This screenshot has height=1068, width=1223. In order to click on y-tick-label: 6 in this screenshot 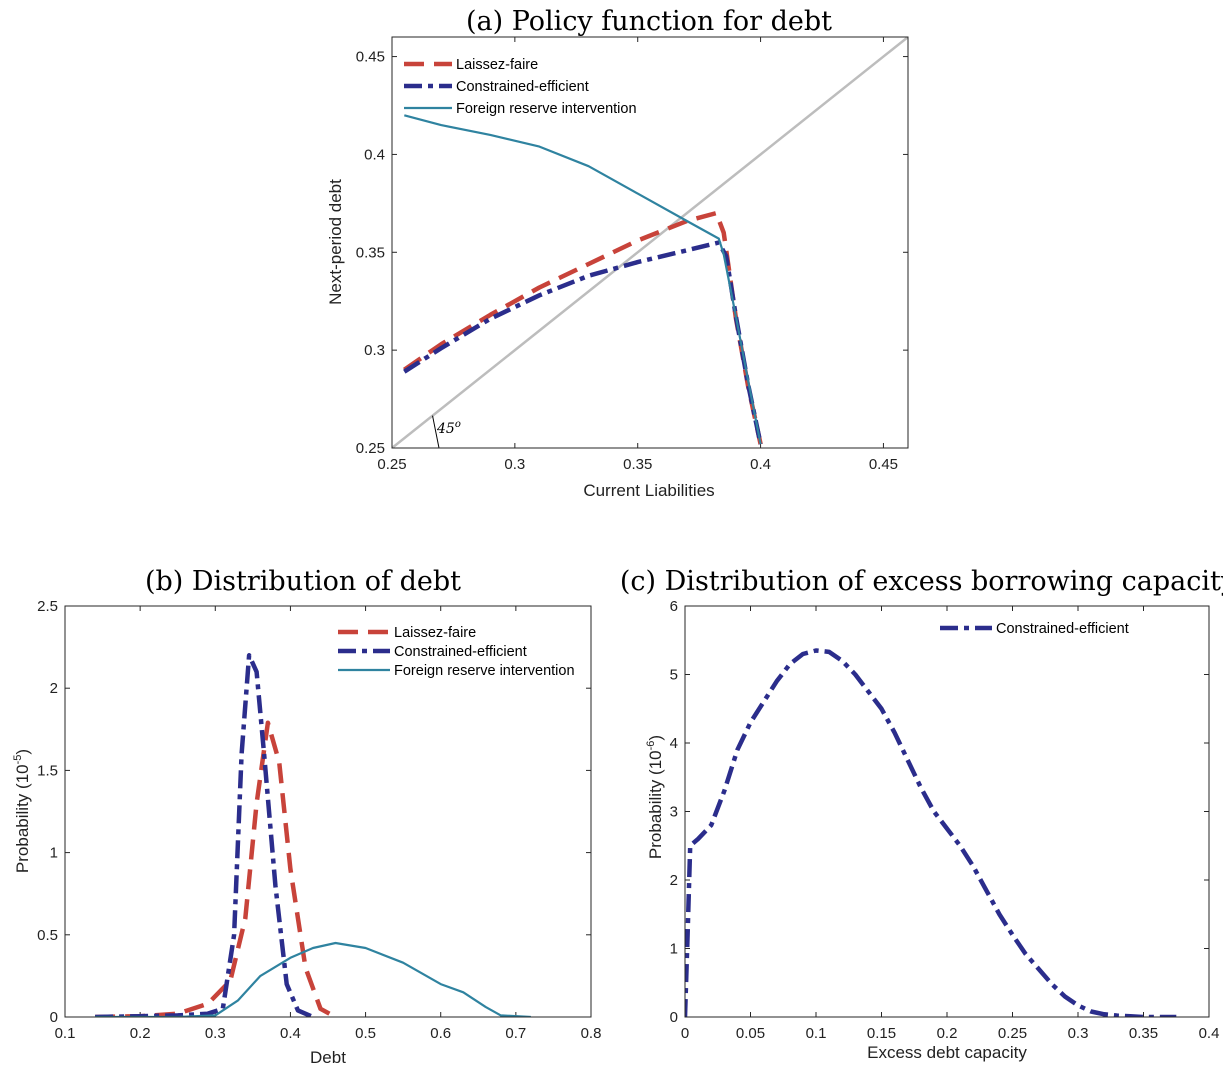, I will do `click(674, 606)`.